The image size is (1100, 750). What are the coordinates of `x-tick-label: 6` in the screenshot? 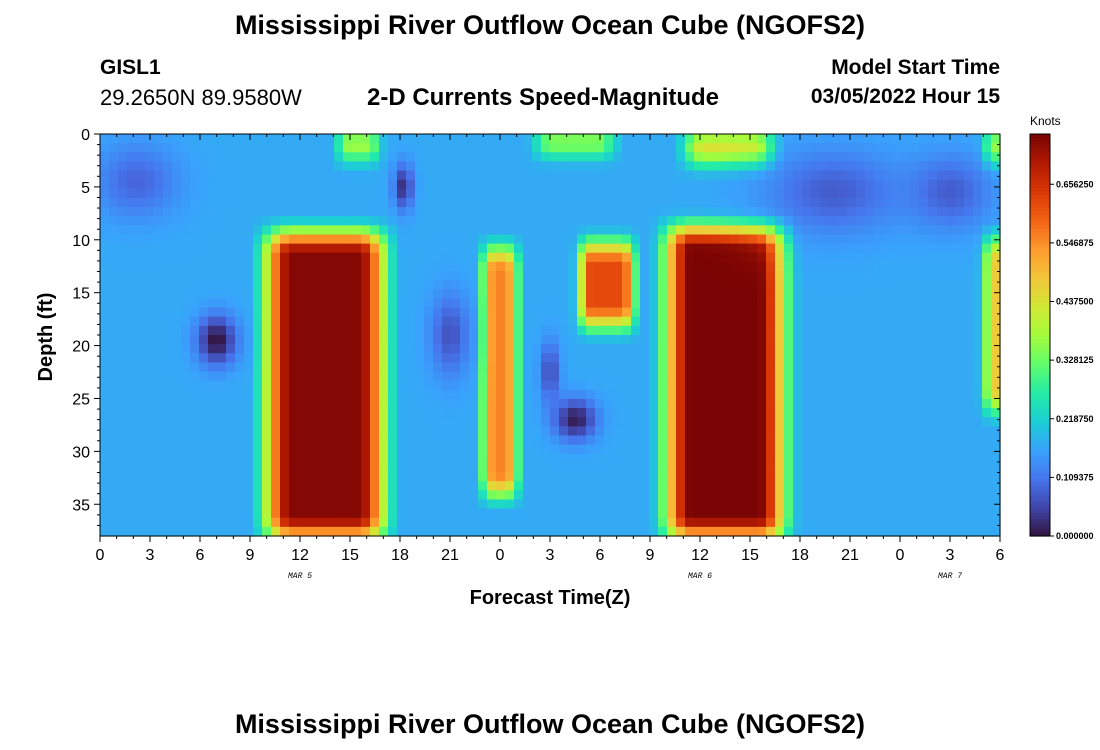 It's located at (1000, 555).